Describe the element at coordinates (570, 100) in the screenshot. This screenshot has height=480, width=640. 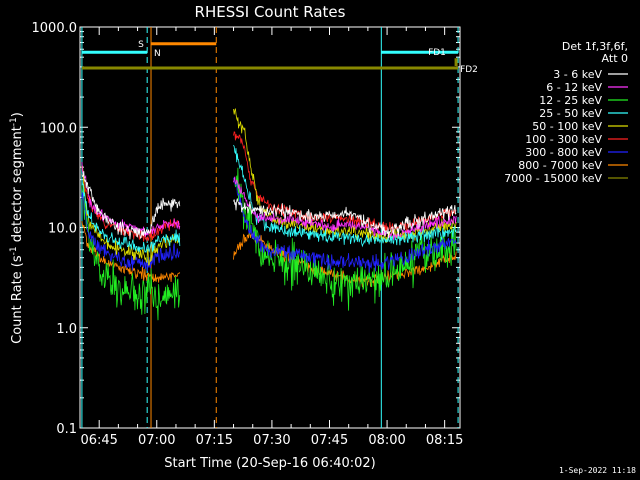
I see `legend-entry-label: 12 - 25 keV` at that location.